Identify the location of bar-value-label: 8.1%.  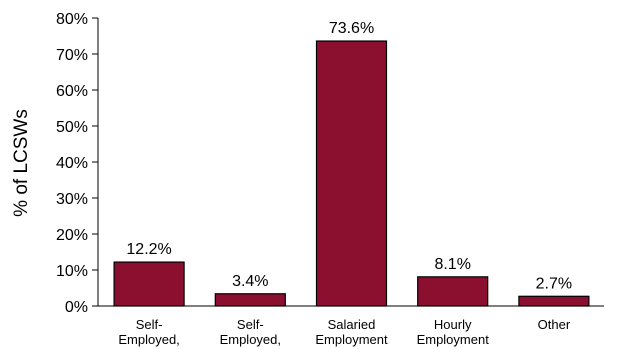
(452, 264).